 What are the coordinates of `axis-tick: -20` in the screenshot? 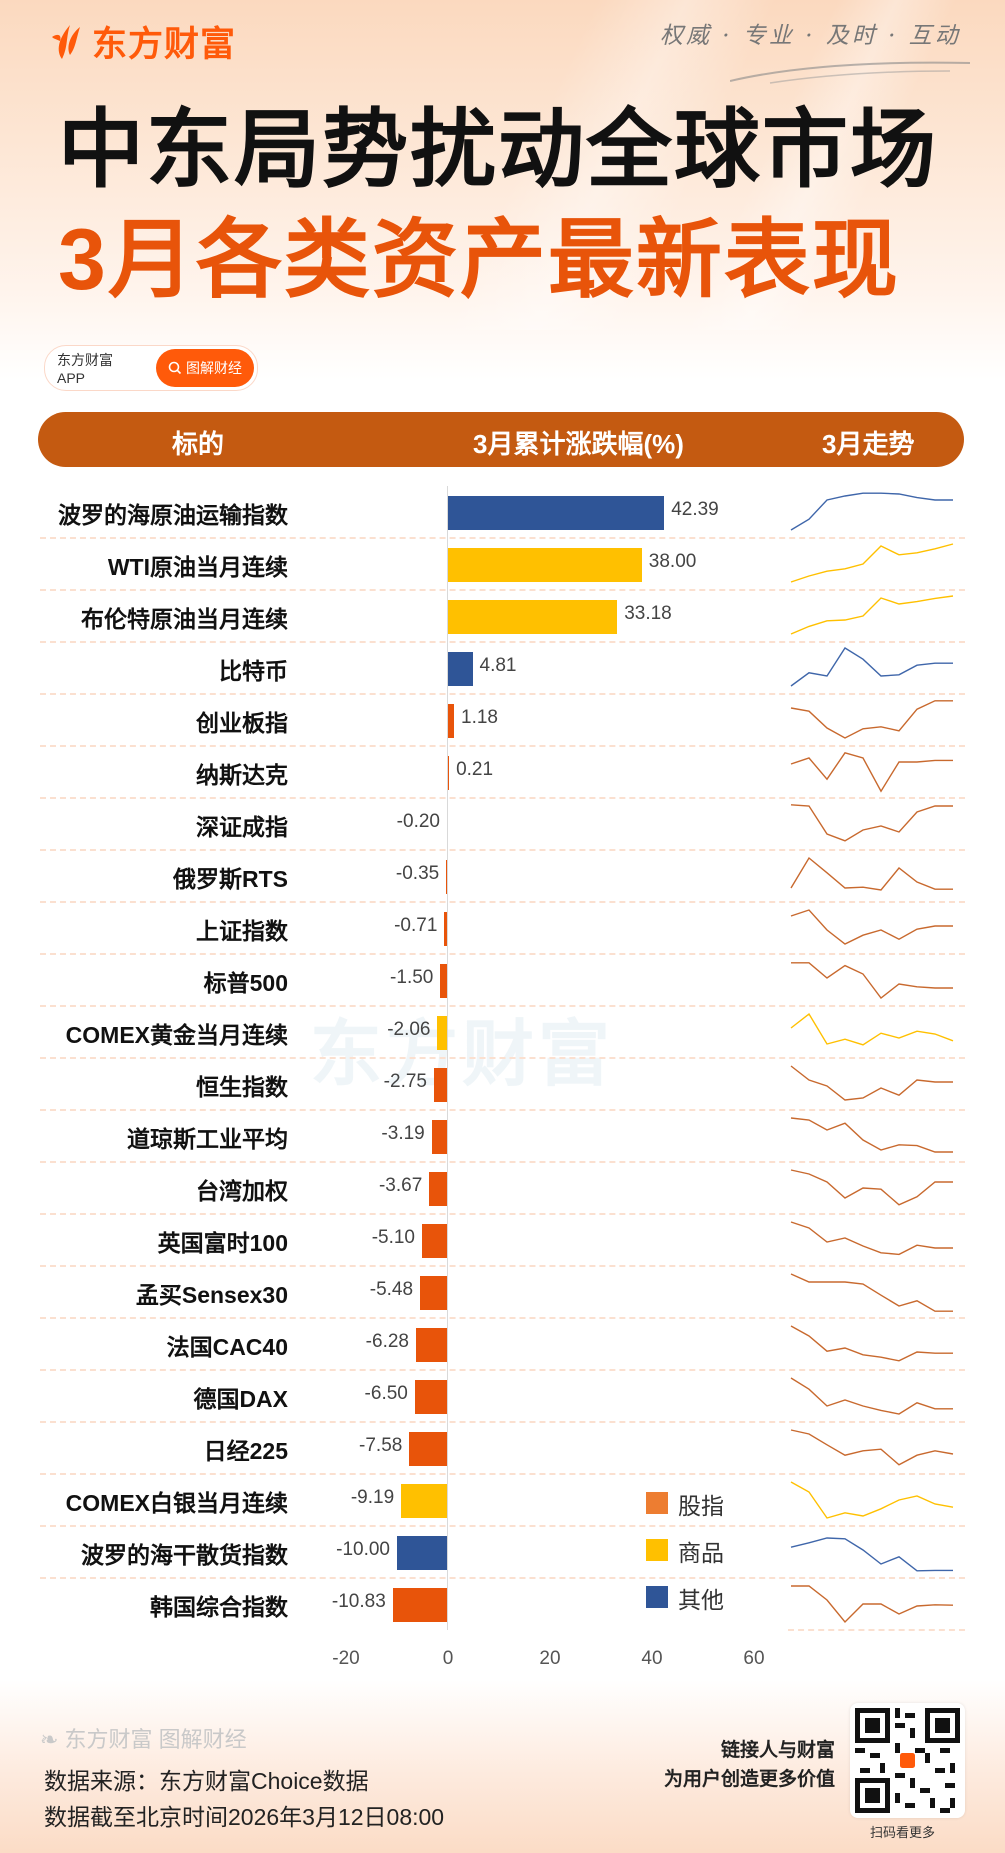 It's located at (346, 1658).